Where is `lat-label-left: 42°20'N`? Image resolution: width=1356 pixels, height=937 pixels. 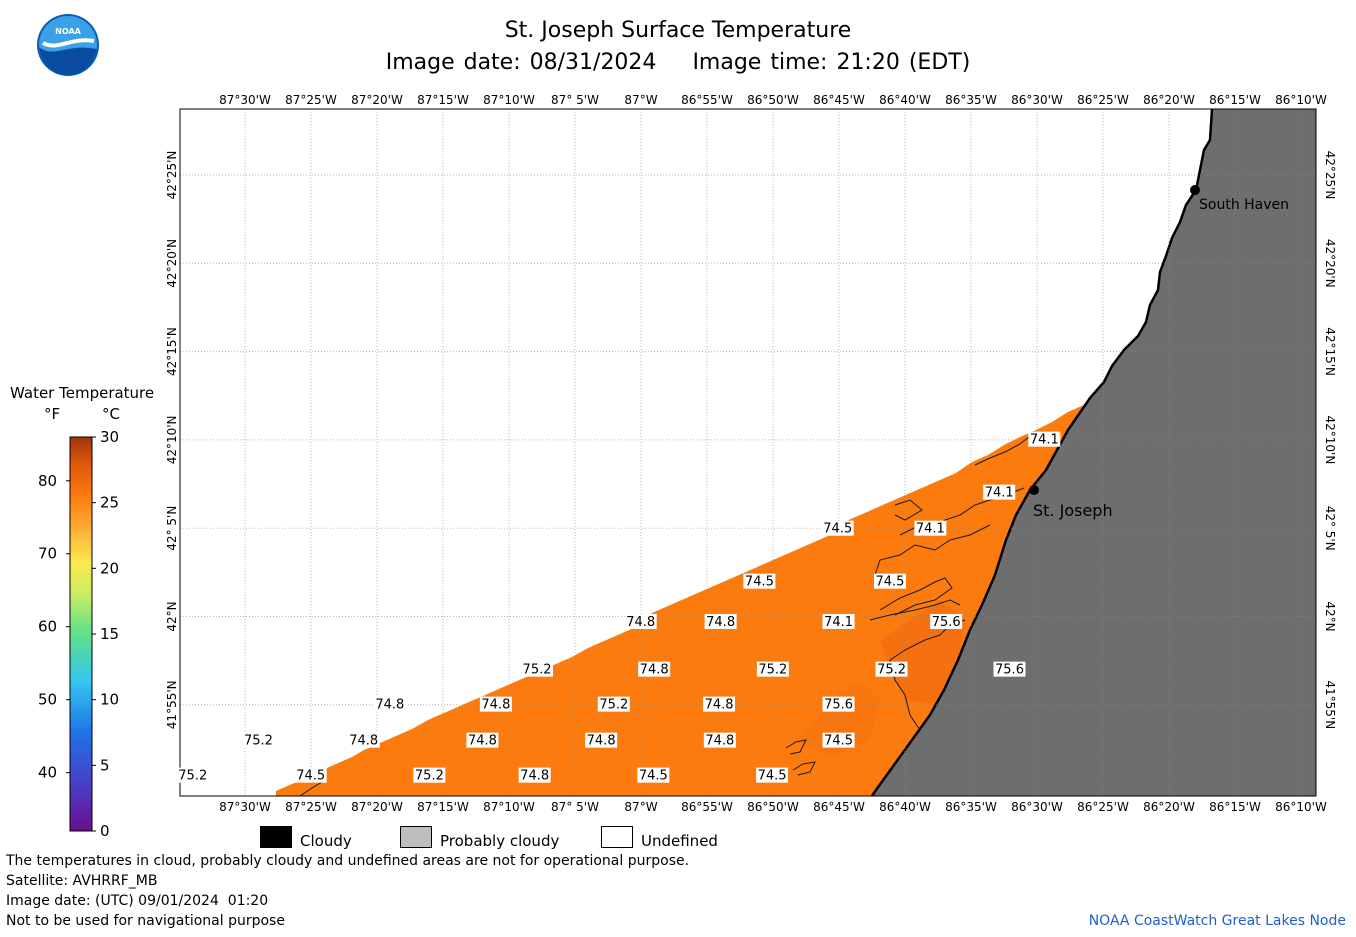
lat-label-left: 42°20'N is located at coordinates (172, 263).